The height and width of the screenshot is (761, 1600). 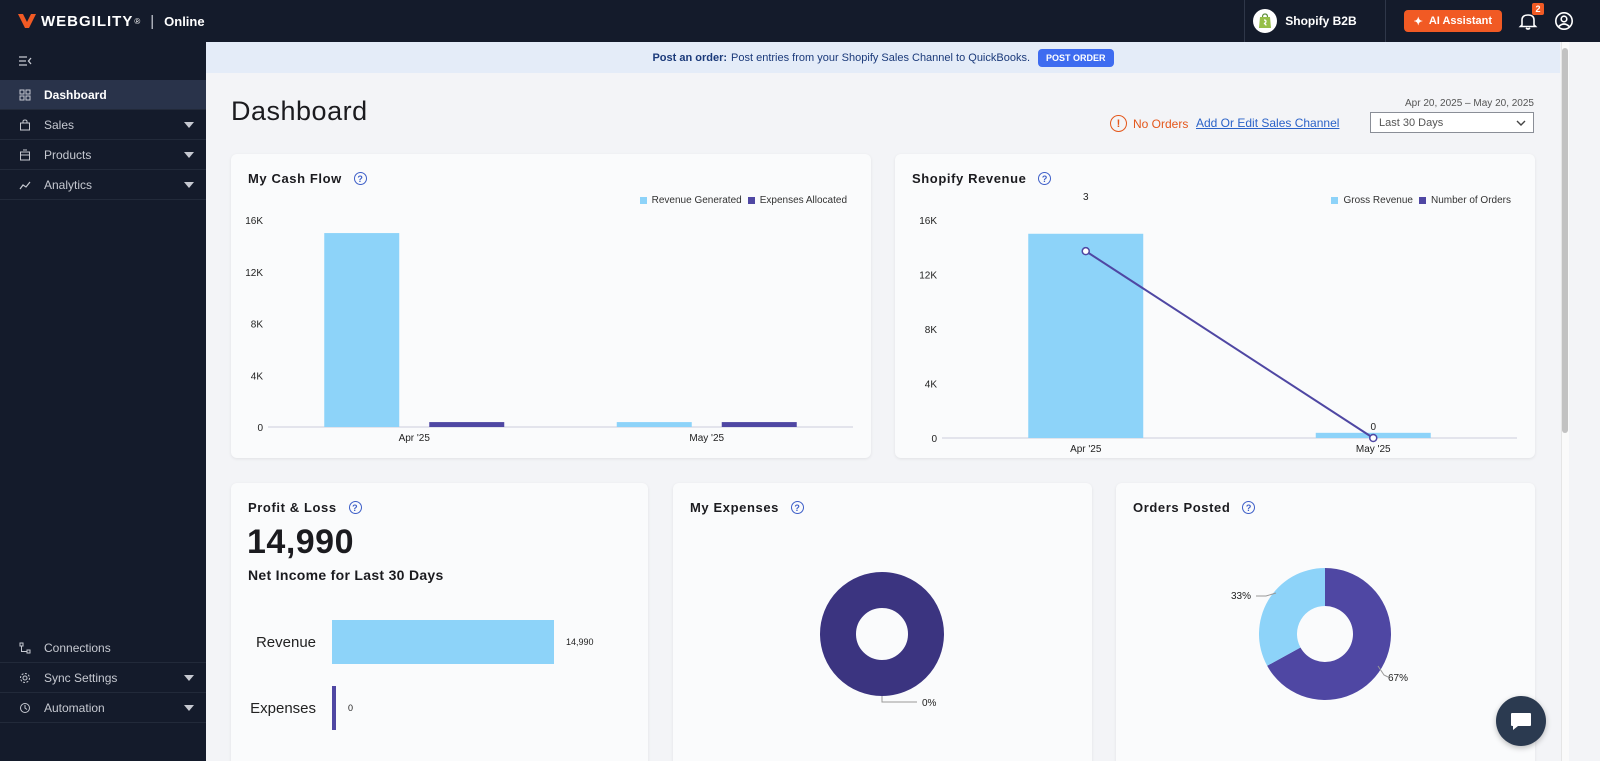 What do you see at coordinates (103, 185) in the screenshot?
I see `sidebar-item-analytics: Analytics` at bounding box center [103, 185].